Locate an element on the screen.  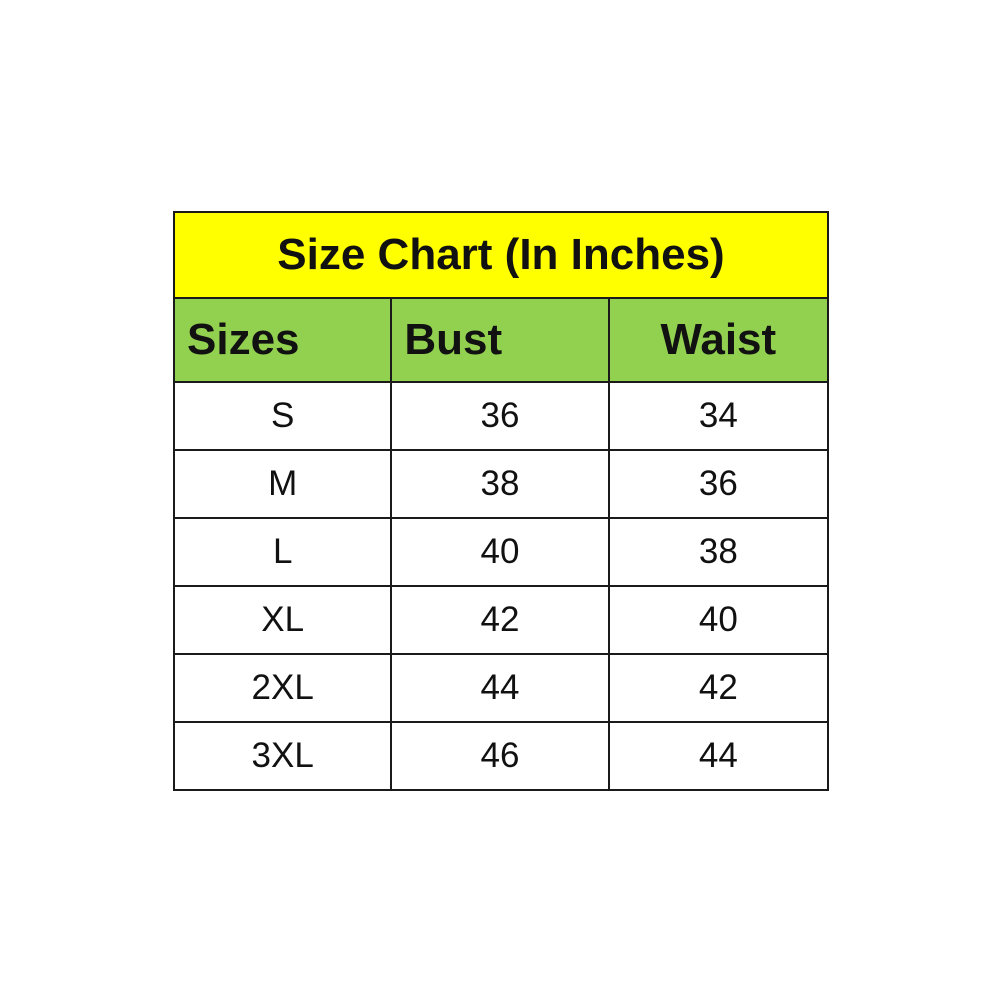
size-cell: 3XL is located at coordinates (282, 756).